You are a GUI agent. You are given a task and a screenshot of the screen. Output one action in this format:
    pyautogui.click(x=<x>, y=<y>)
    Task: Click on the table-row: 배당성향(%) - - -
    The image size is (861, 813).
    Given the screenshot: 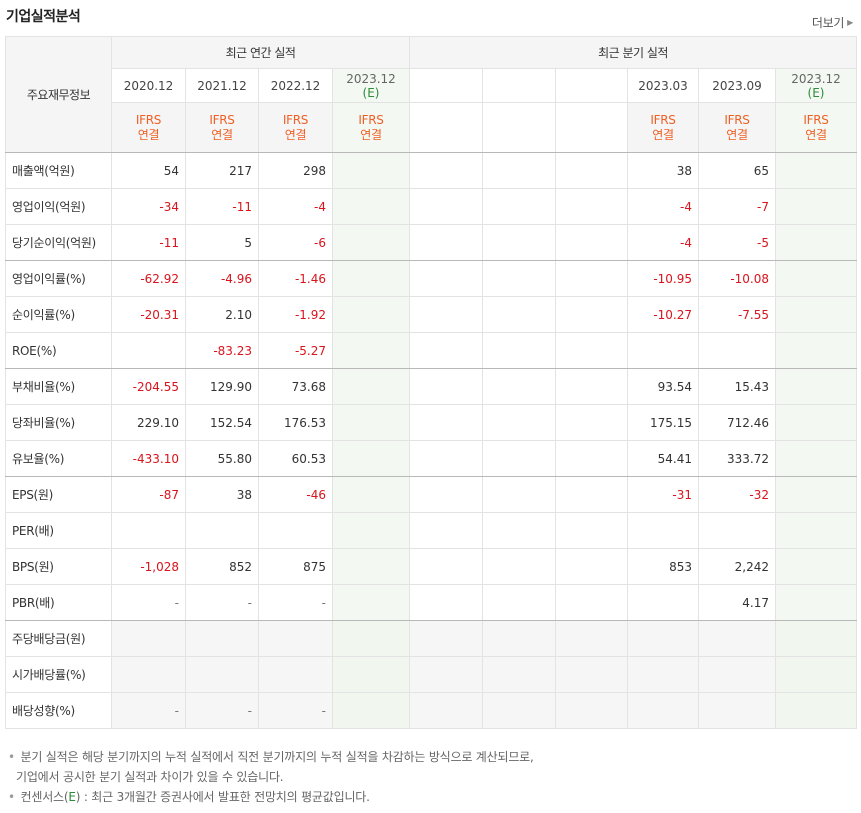 What is the action you would take?
    pyautogui.click(x=431, y=710)
    